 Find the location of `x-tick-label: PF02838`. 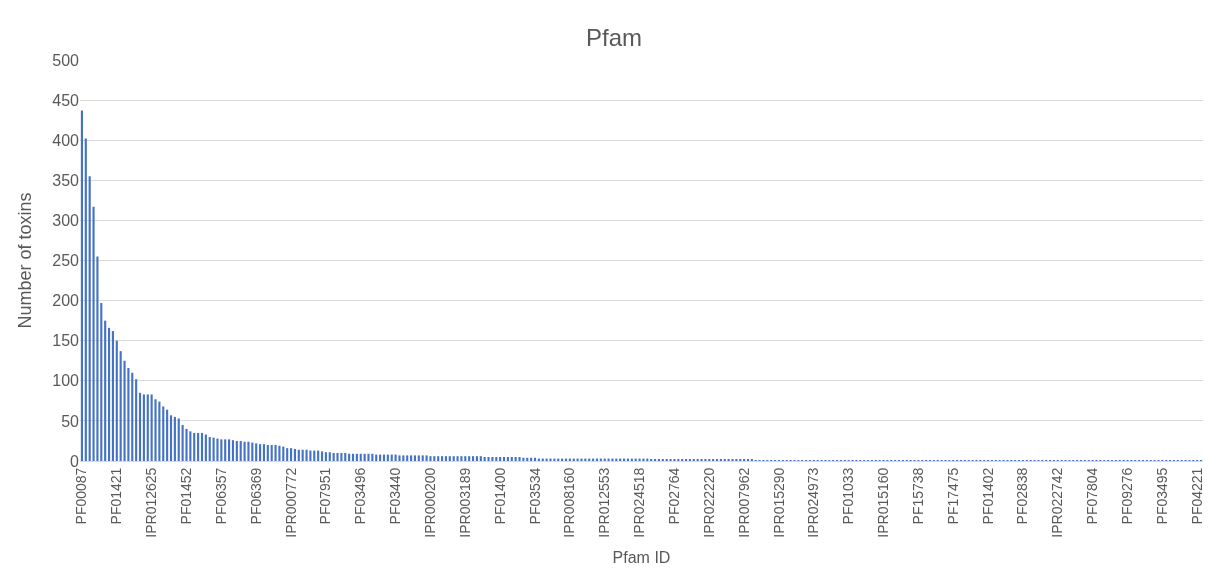

x-tick-label: PF02838 is located at coordinates (1022, 496).